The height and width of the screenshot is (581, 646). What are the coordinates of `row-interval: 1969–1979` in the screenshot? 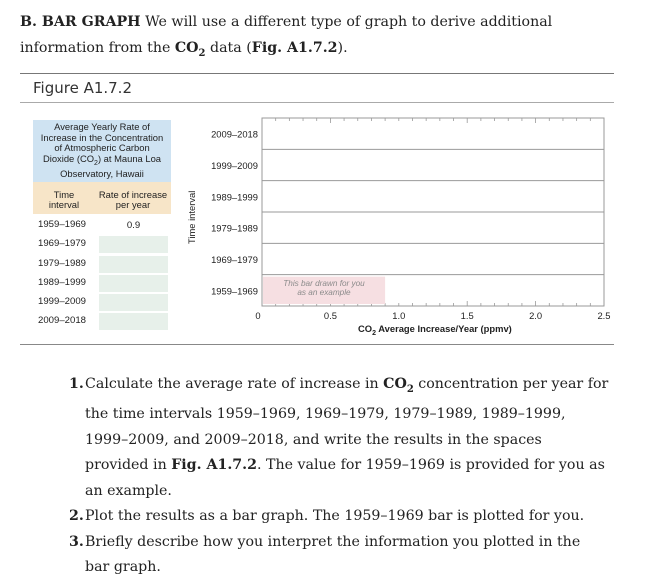 It's located at (62, 243).